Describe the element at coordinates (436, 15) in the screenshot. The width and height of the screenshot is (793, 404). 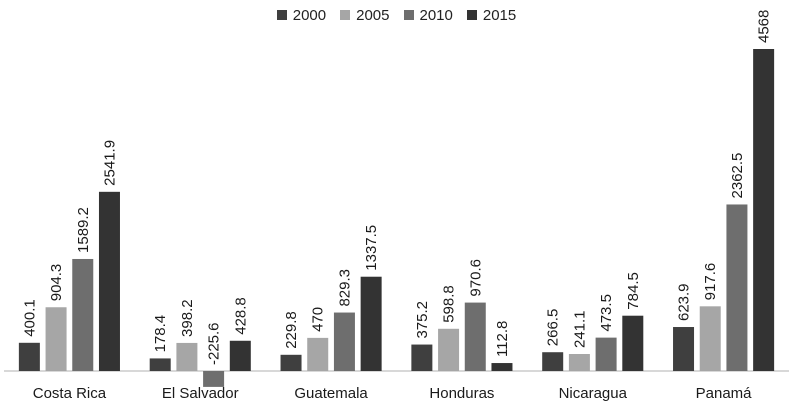
I see `legend-label-2010: 2010` at that location.